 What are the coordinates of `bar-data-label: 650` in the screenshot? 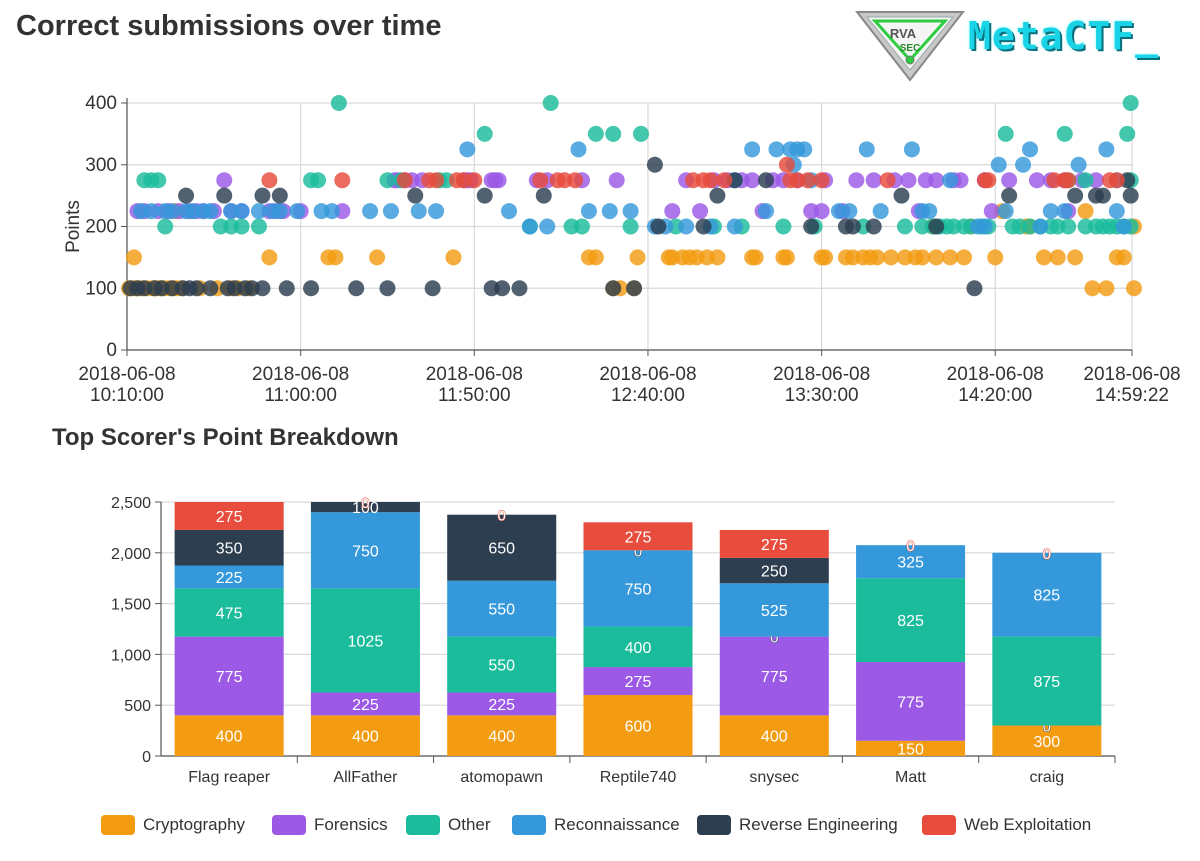 It's located at (501, 549).